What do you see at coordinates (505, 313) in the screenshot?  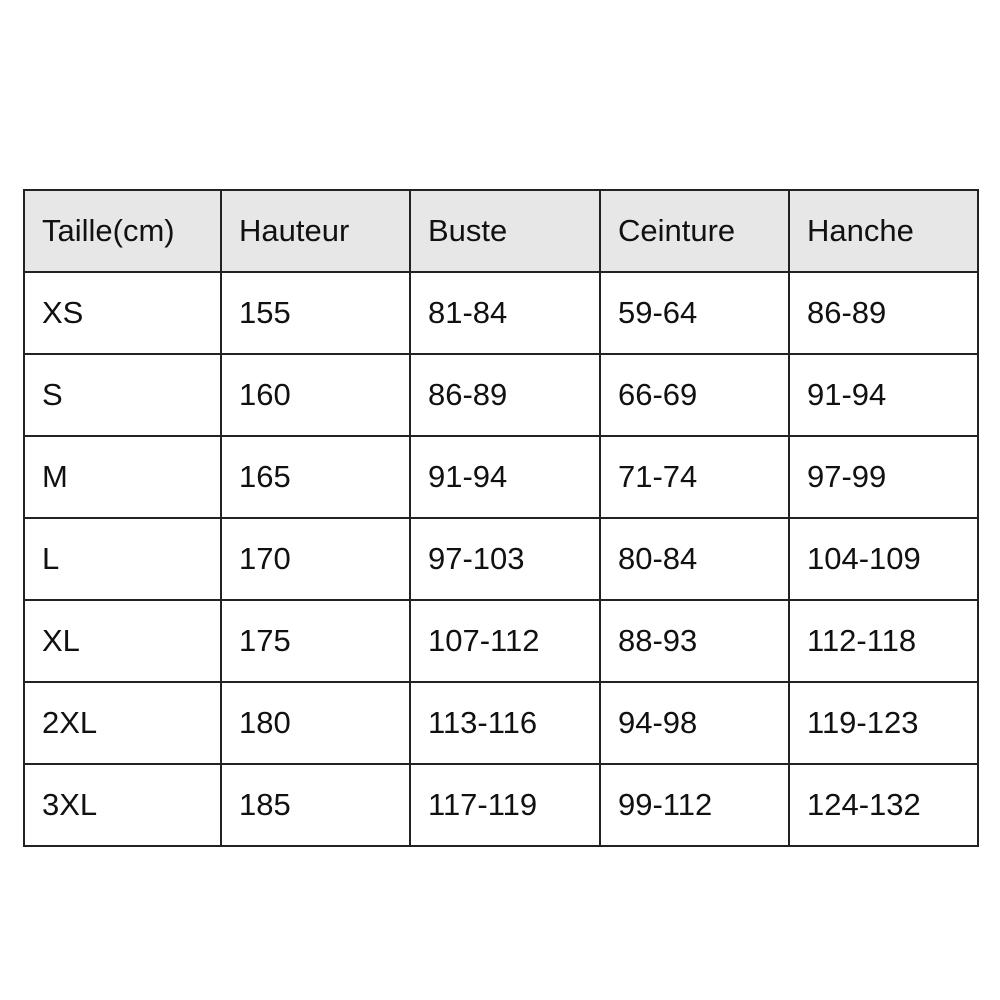 I see `table-cell: 81-84` at bounding box center [505, 313].